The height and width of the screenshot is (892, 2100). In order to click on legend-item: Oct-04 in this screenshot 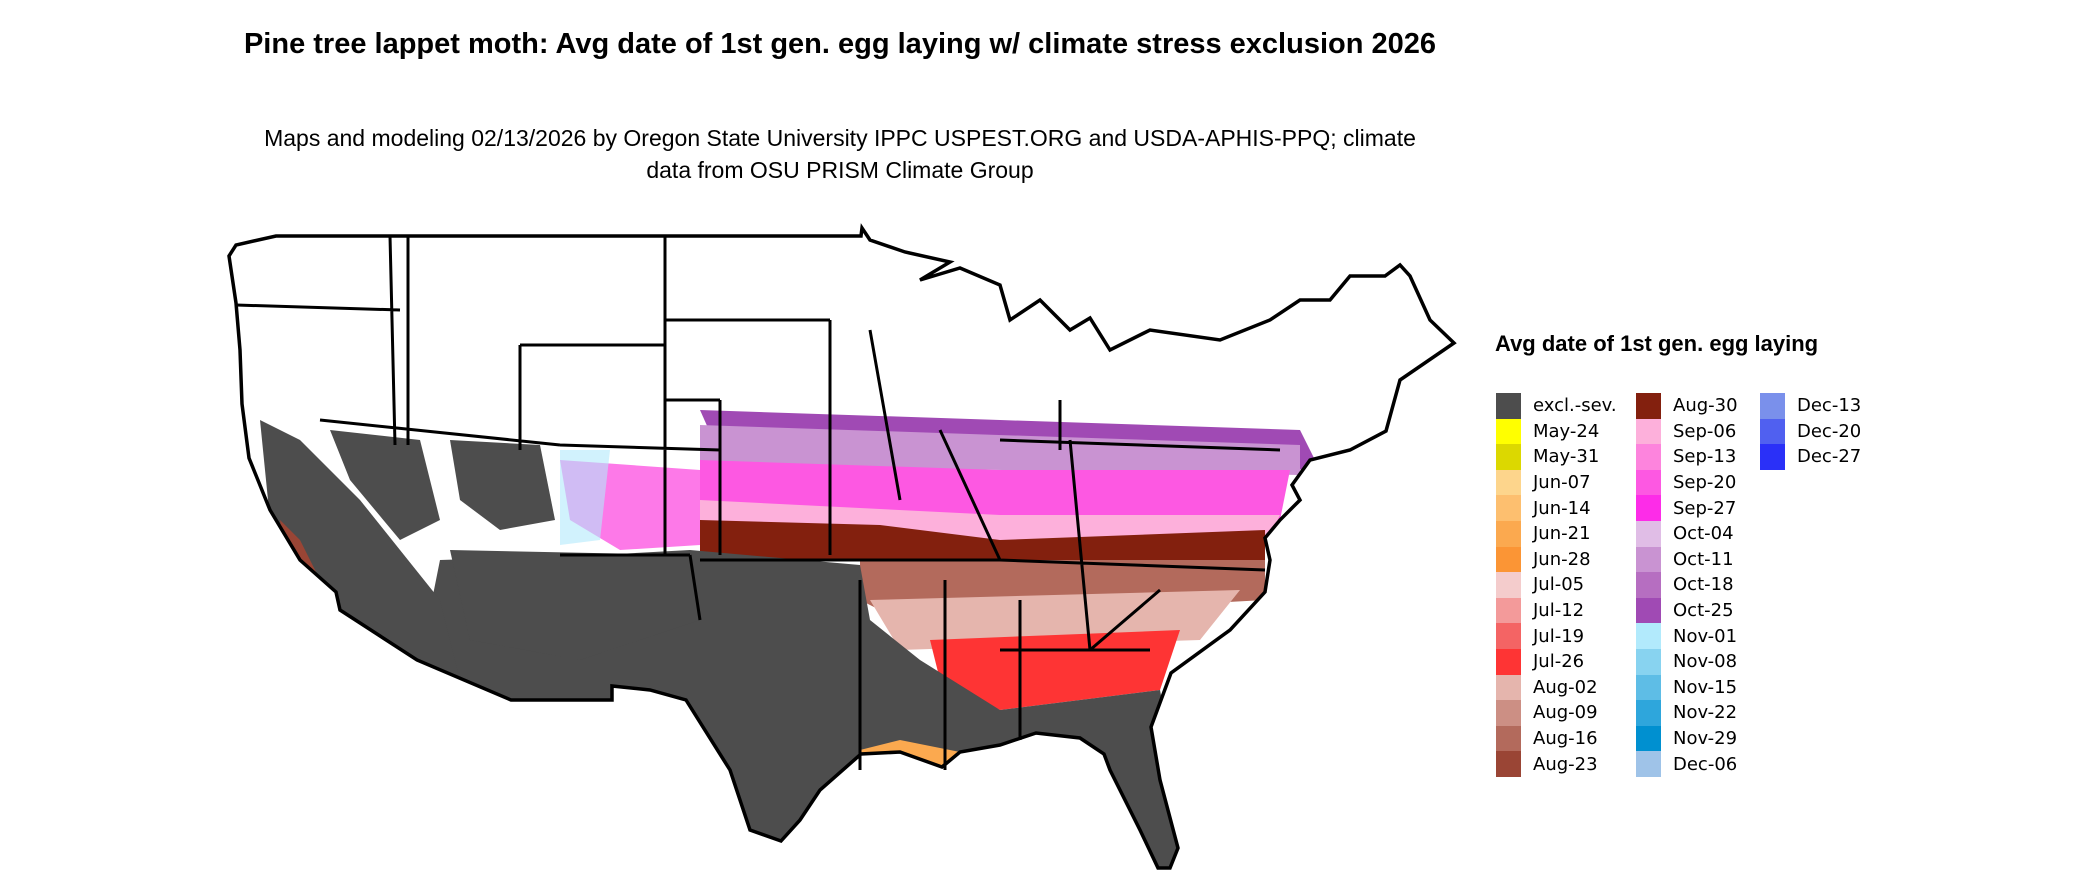, I will do `click(1685, 534)`.